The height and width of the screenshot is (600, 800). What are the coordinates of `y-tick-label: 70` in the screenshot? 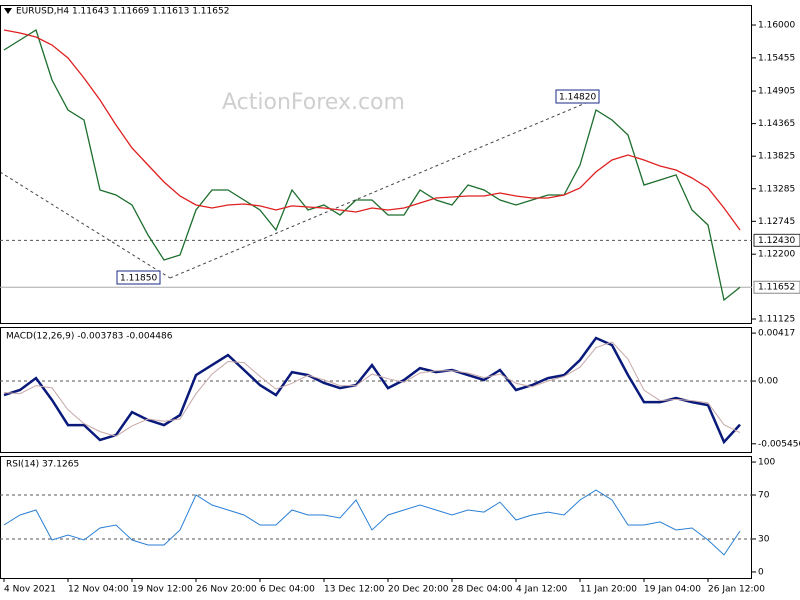 It's located at (764, 496).